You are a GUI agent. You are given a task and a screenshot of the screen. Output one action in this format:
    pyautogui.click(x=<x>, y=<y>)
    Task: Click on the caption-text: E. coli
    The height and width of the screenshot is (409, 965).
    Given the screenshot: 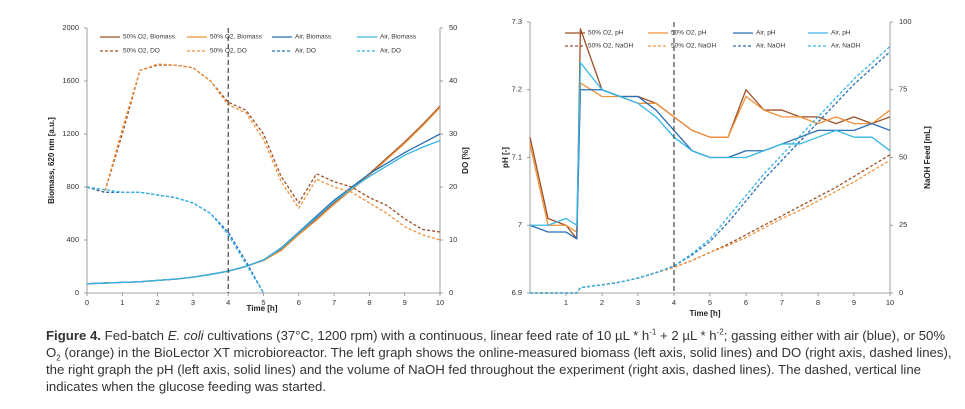 What is the action you would take?
    pyautogui.click(x=185, y=335)
    